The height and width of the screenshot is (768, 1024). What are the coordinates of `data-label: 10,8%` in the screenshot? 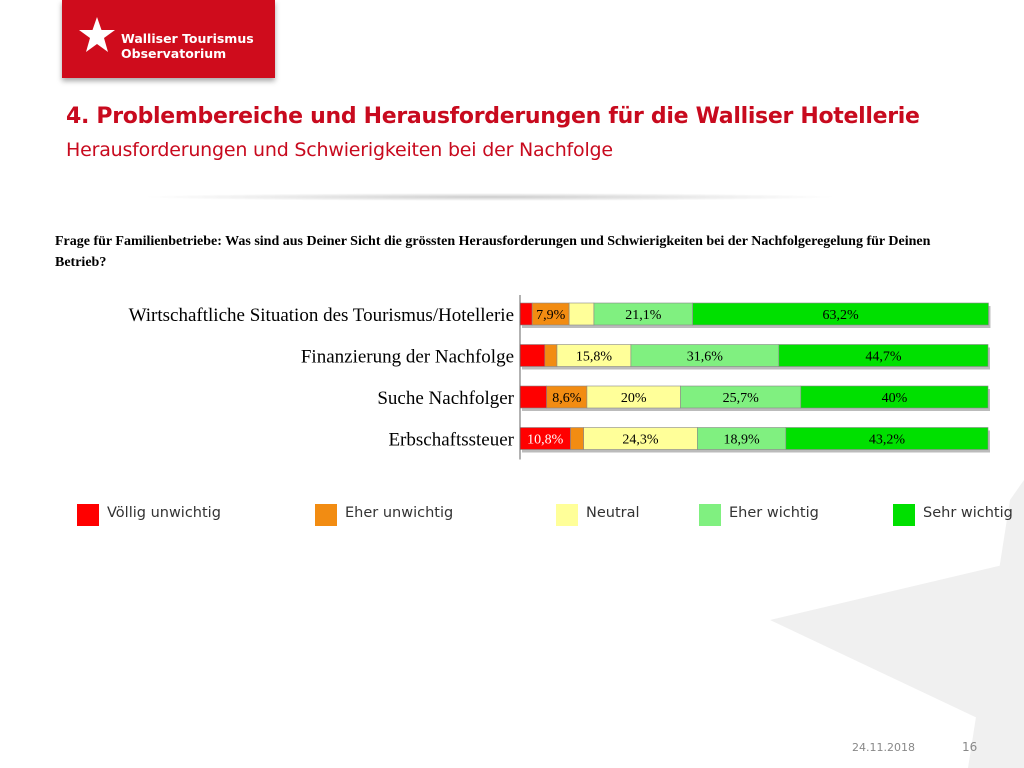 It's located at (545, 440).